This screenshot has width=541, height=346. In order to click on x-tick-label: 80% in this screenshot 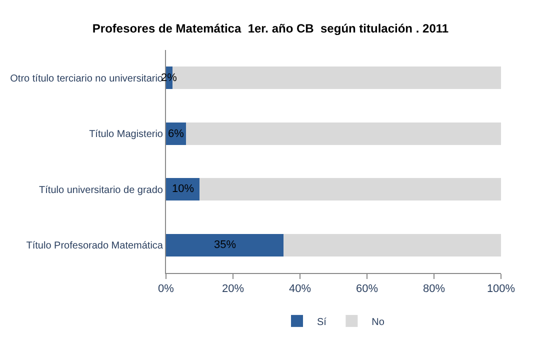, I will do `click(434, 289)`.